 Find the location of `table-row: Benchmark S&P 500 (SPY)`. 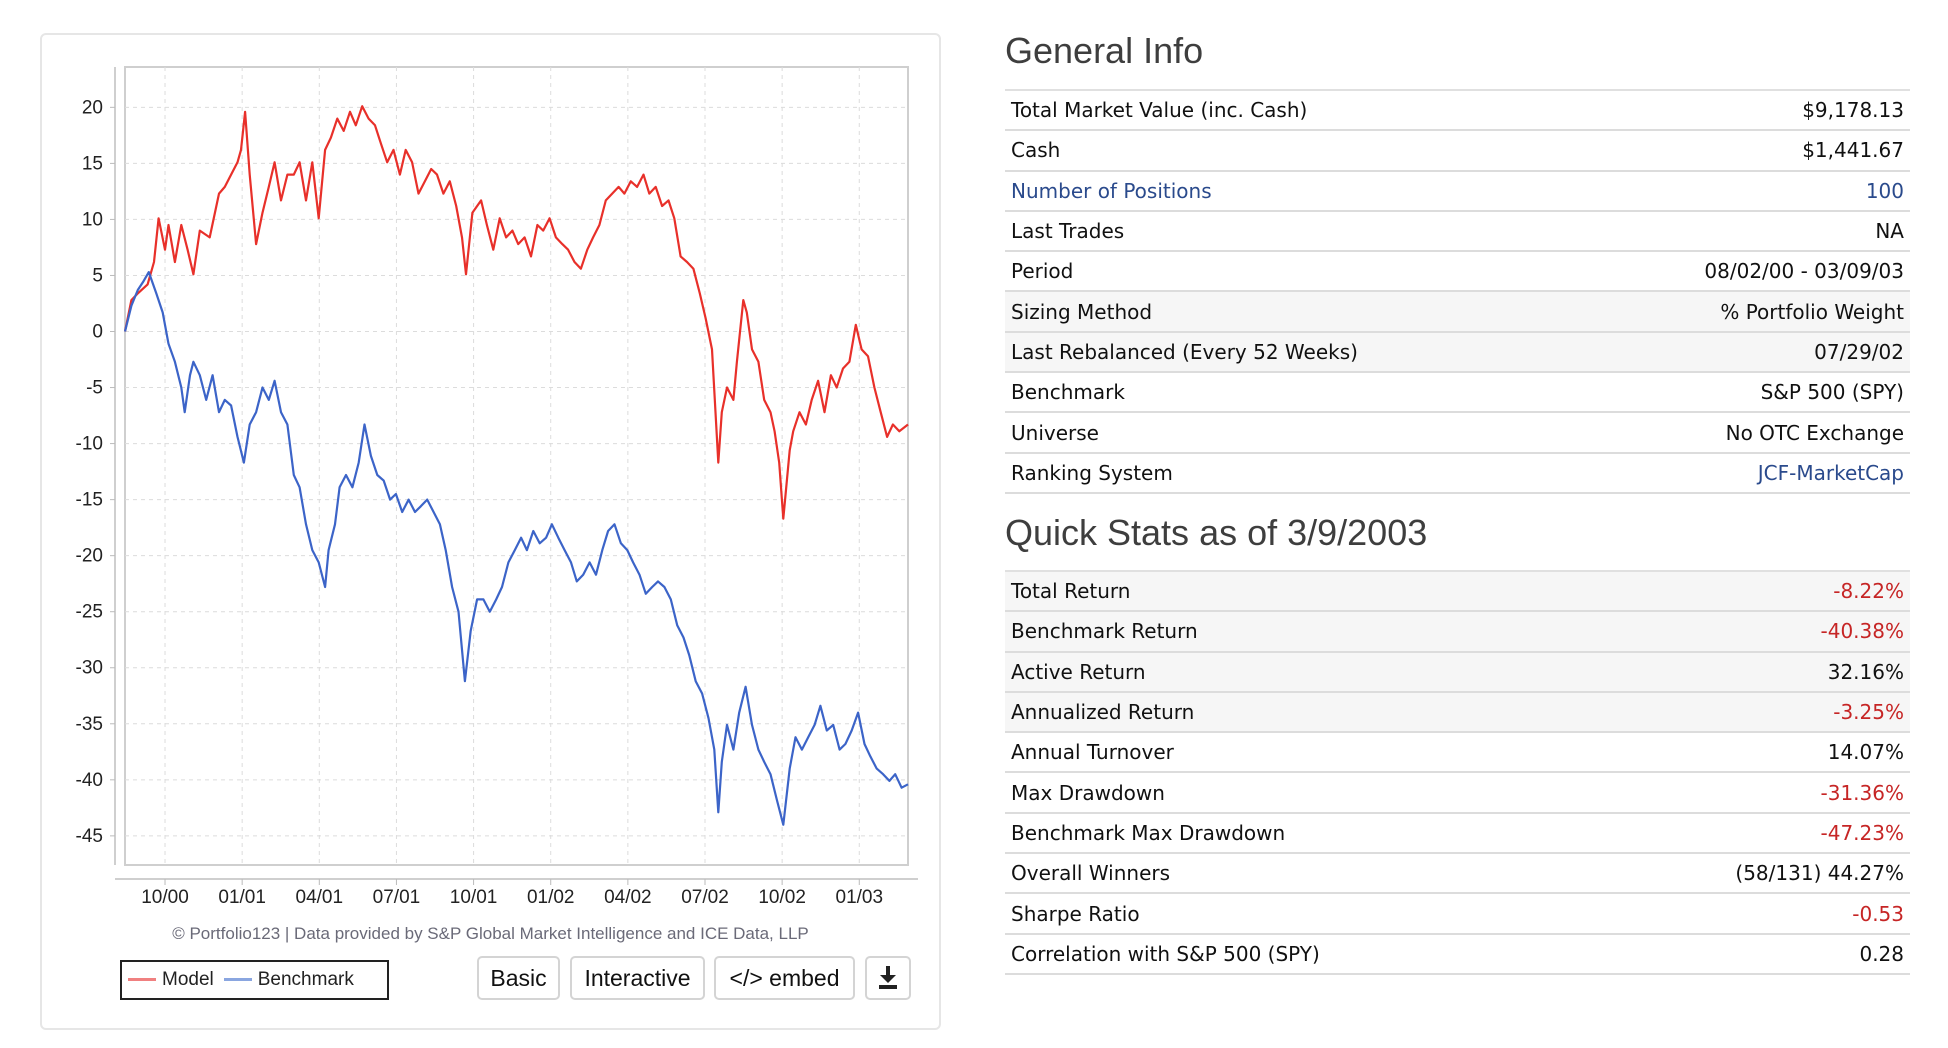

table-row: Benchmark S&P 500 (SPY) is located at coordinates (1457, 393).